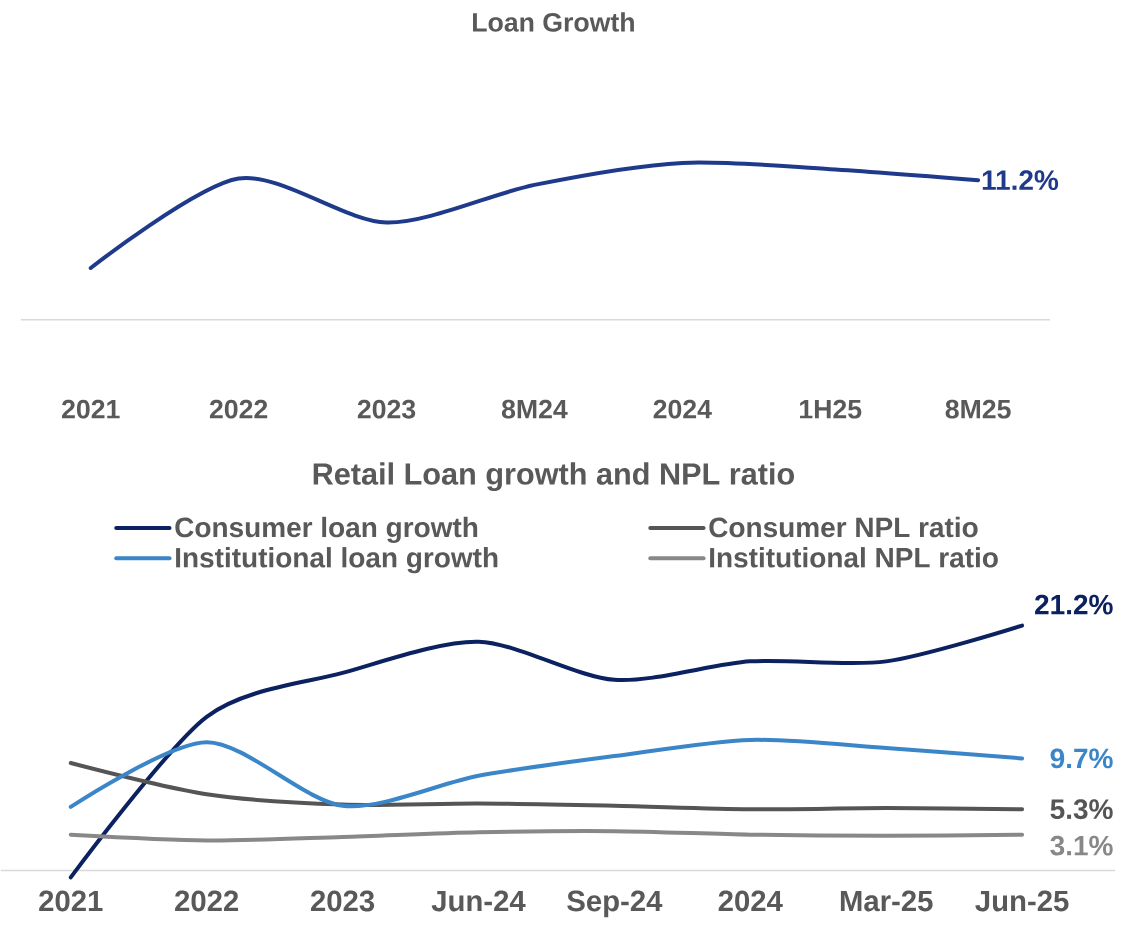 The image size is (1122, 932). Describe the element at coordinates (615, 903) in the screenshot. I see `x-tick-label: Sep-24` at that location.